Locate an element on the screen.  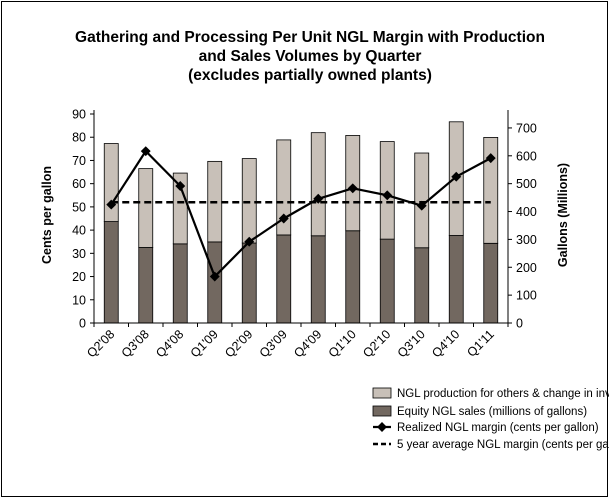
legend-label-realized: Realized NGL margin (cents per gallon) is located at coordinates (498, 428).